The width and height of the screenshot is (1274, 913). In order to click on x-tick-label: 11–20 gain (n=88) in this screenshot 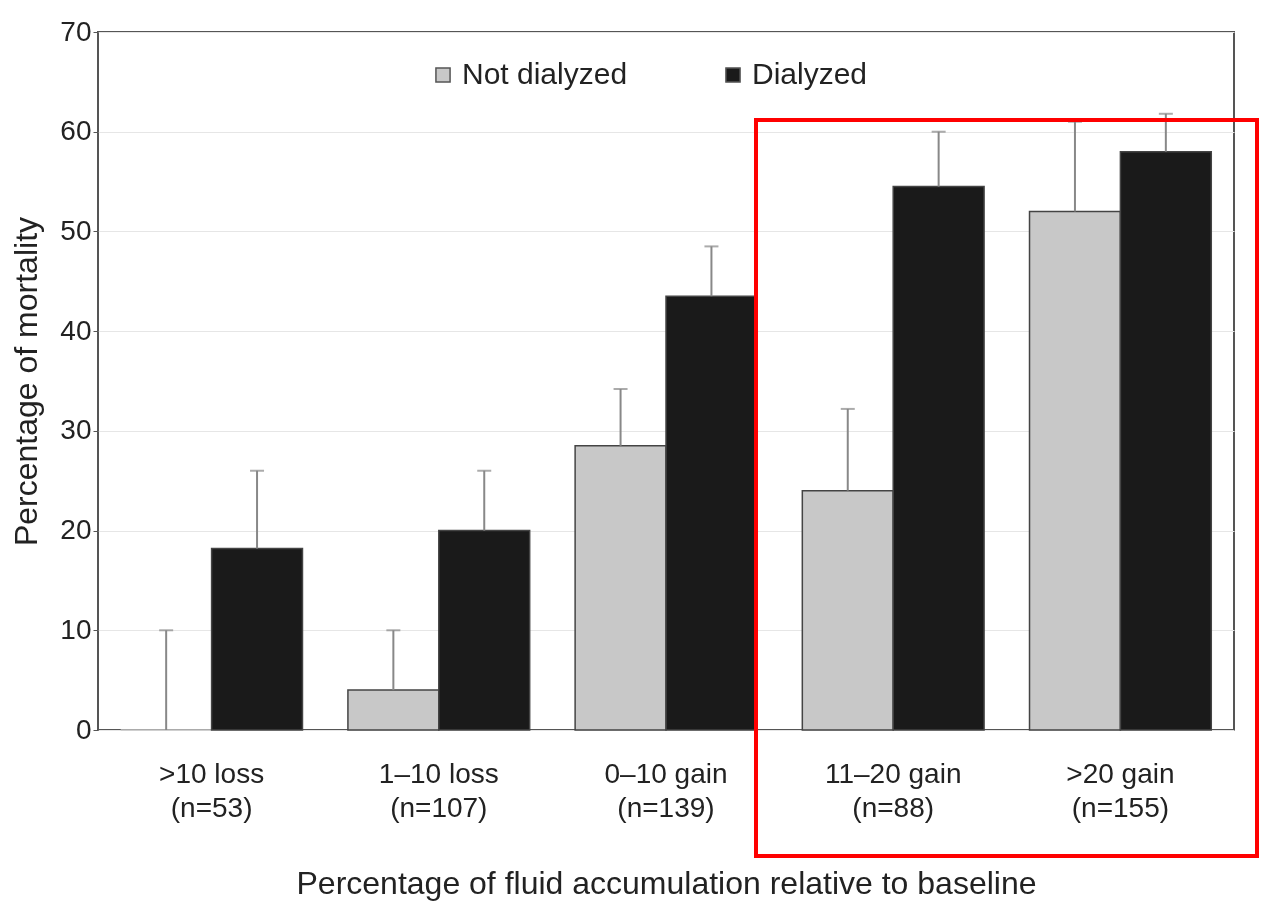, I will do `click(893, 790)`.